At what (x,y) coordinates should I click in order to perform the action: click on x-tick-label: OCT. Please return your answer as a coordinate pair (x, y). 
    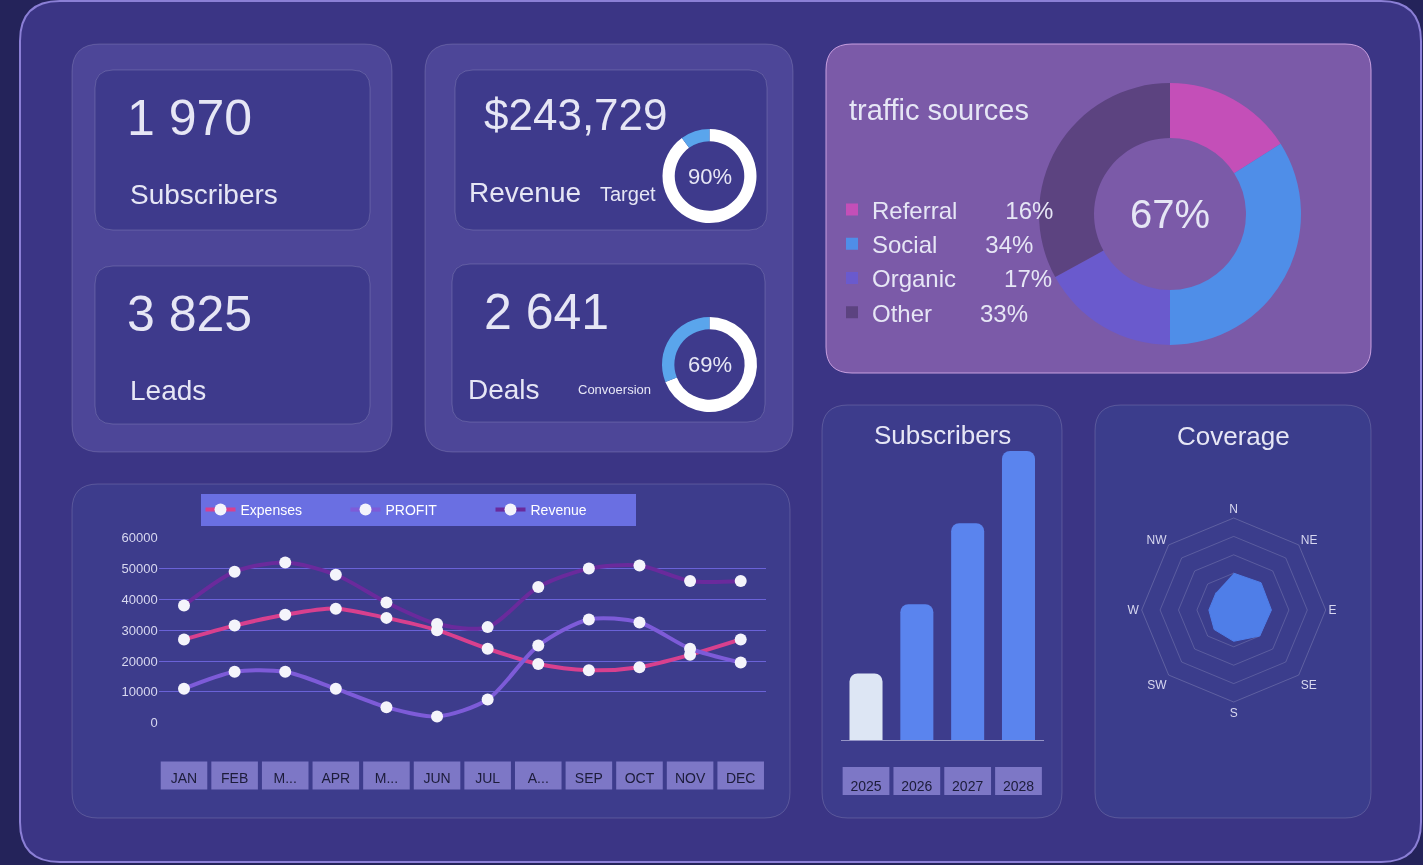
    Looking at the image, I should click on (639, 777).